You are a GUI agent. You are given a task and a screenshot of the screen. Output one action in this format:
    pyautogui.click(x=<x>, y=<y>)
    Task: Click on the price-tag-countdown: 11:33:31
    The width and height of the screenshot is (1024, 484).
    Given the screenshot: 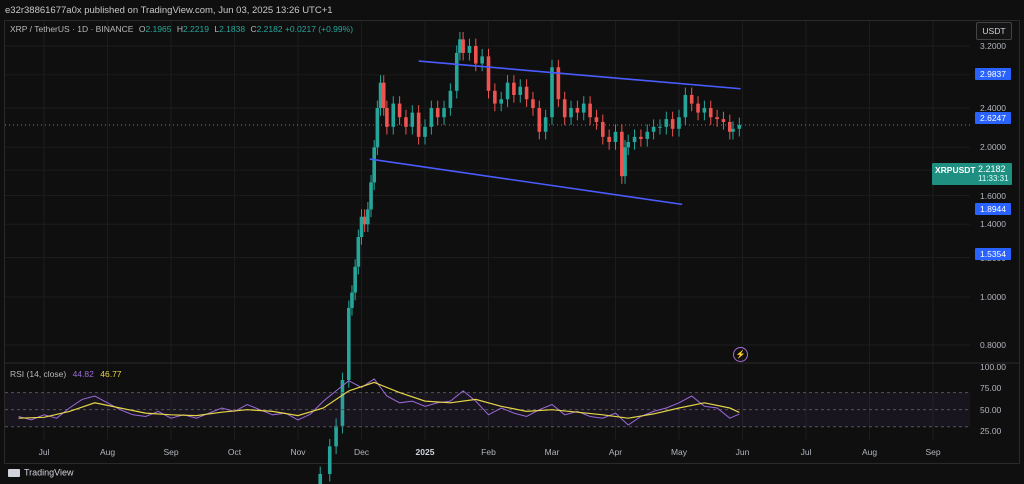 What is the action you would take?
    pyautogui.click(x=993, y=178)
    